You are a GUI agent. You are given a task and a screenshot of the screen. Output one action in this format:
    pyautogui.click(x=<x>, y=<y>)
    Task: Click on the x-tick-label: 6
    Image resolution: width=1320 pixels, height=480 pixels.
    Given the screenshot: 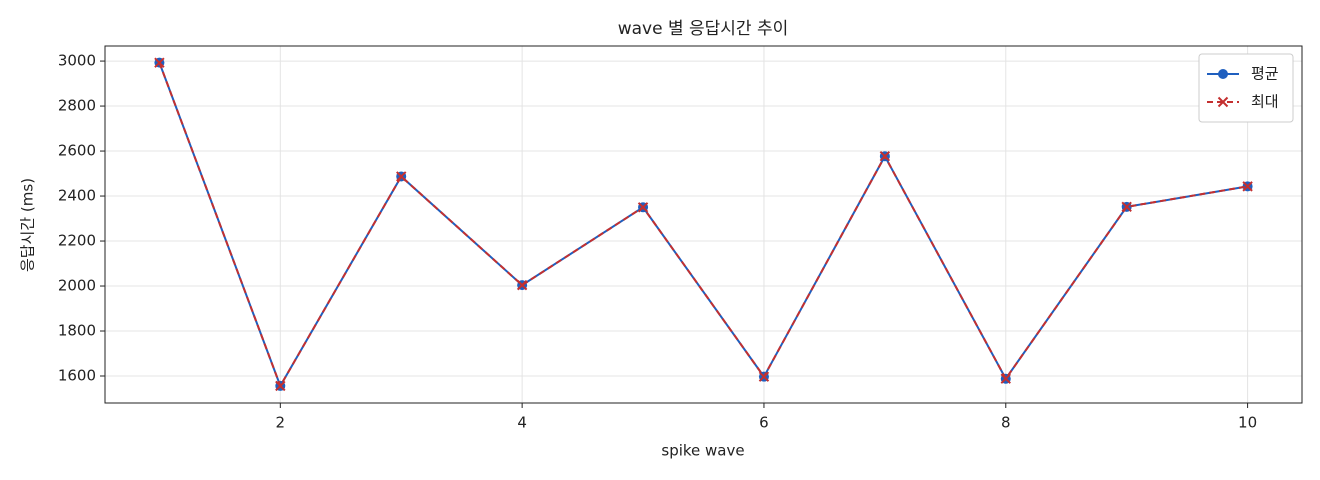 What is the action you would take?
    pyautogui.click(x=764, y=423)
    